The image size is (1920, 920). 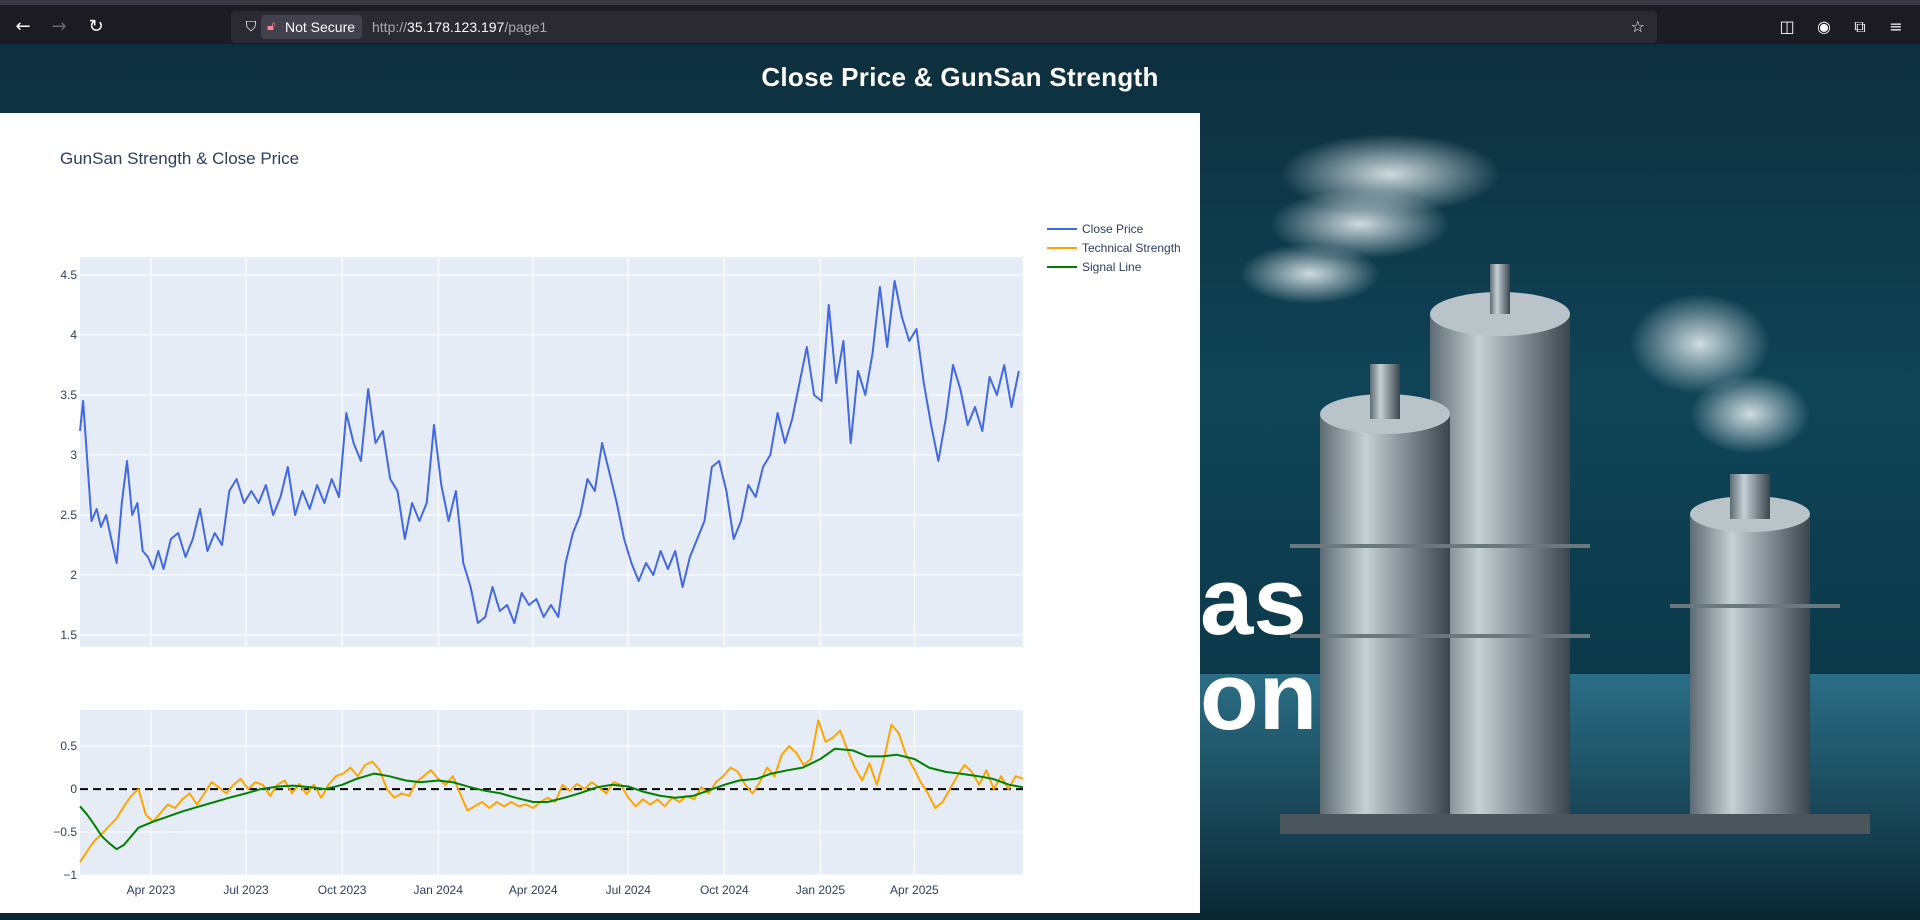 I want to click on x-tick-label: Oct 2023, so click(x=342, y=890).